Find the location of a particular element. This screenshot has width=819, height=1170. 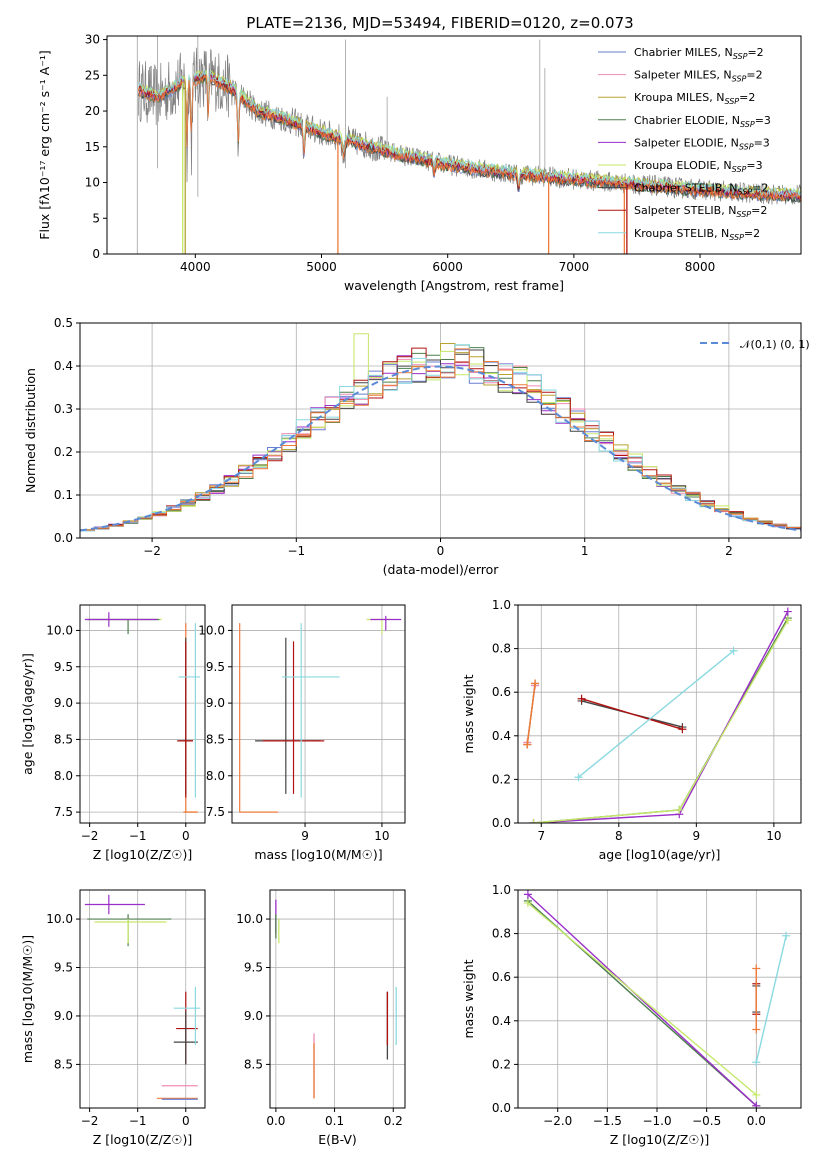

y-tick-label: 0.4 is located at coordinates (501, 736).